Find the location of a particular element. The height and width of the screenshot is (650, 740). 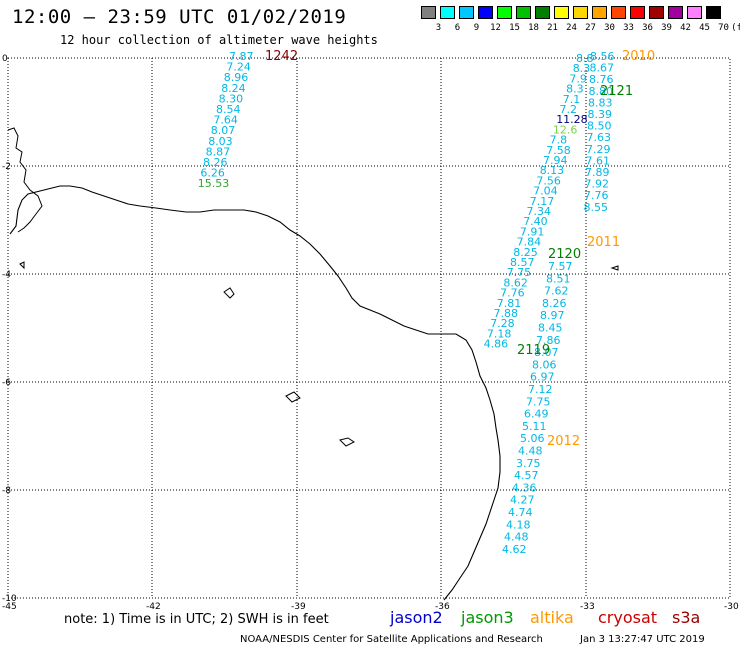

wave-height-value: 7.91 is located at coordinates (532, 231).